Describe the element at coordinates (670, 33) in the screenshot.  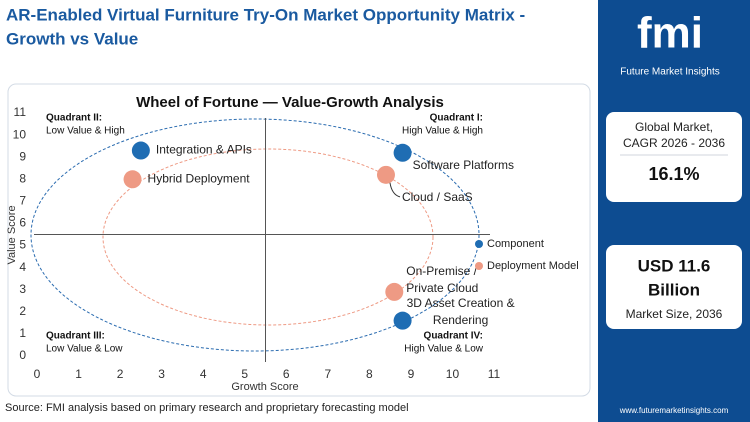
I see `logo: fmi` at that location.